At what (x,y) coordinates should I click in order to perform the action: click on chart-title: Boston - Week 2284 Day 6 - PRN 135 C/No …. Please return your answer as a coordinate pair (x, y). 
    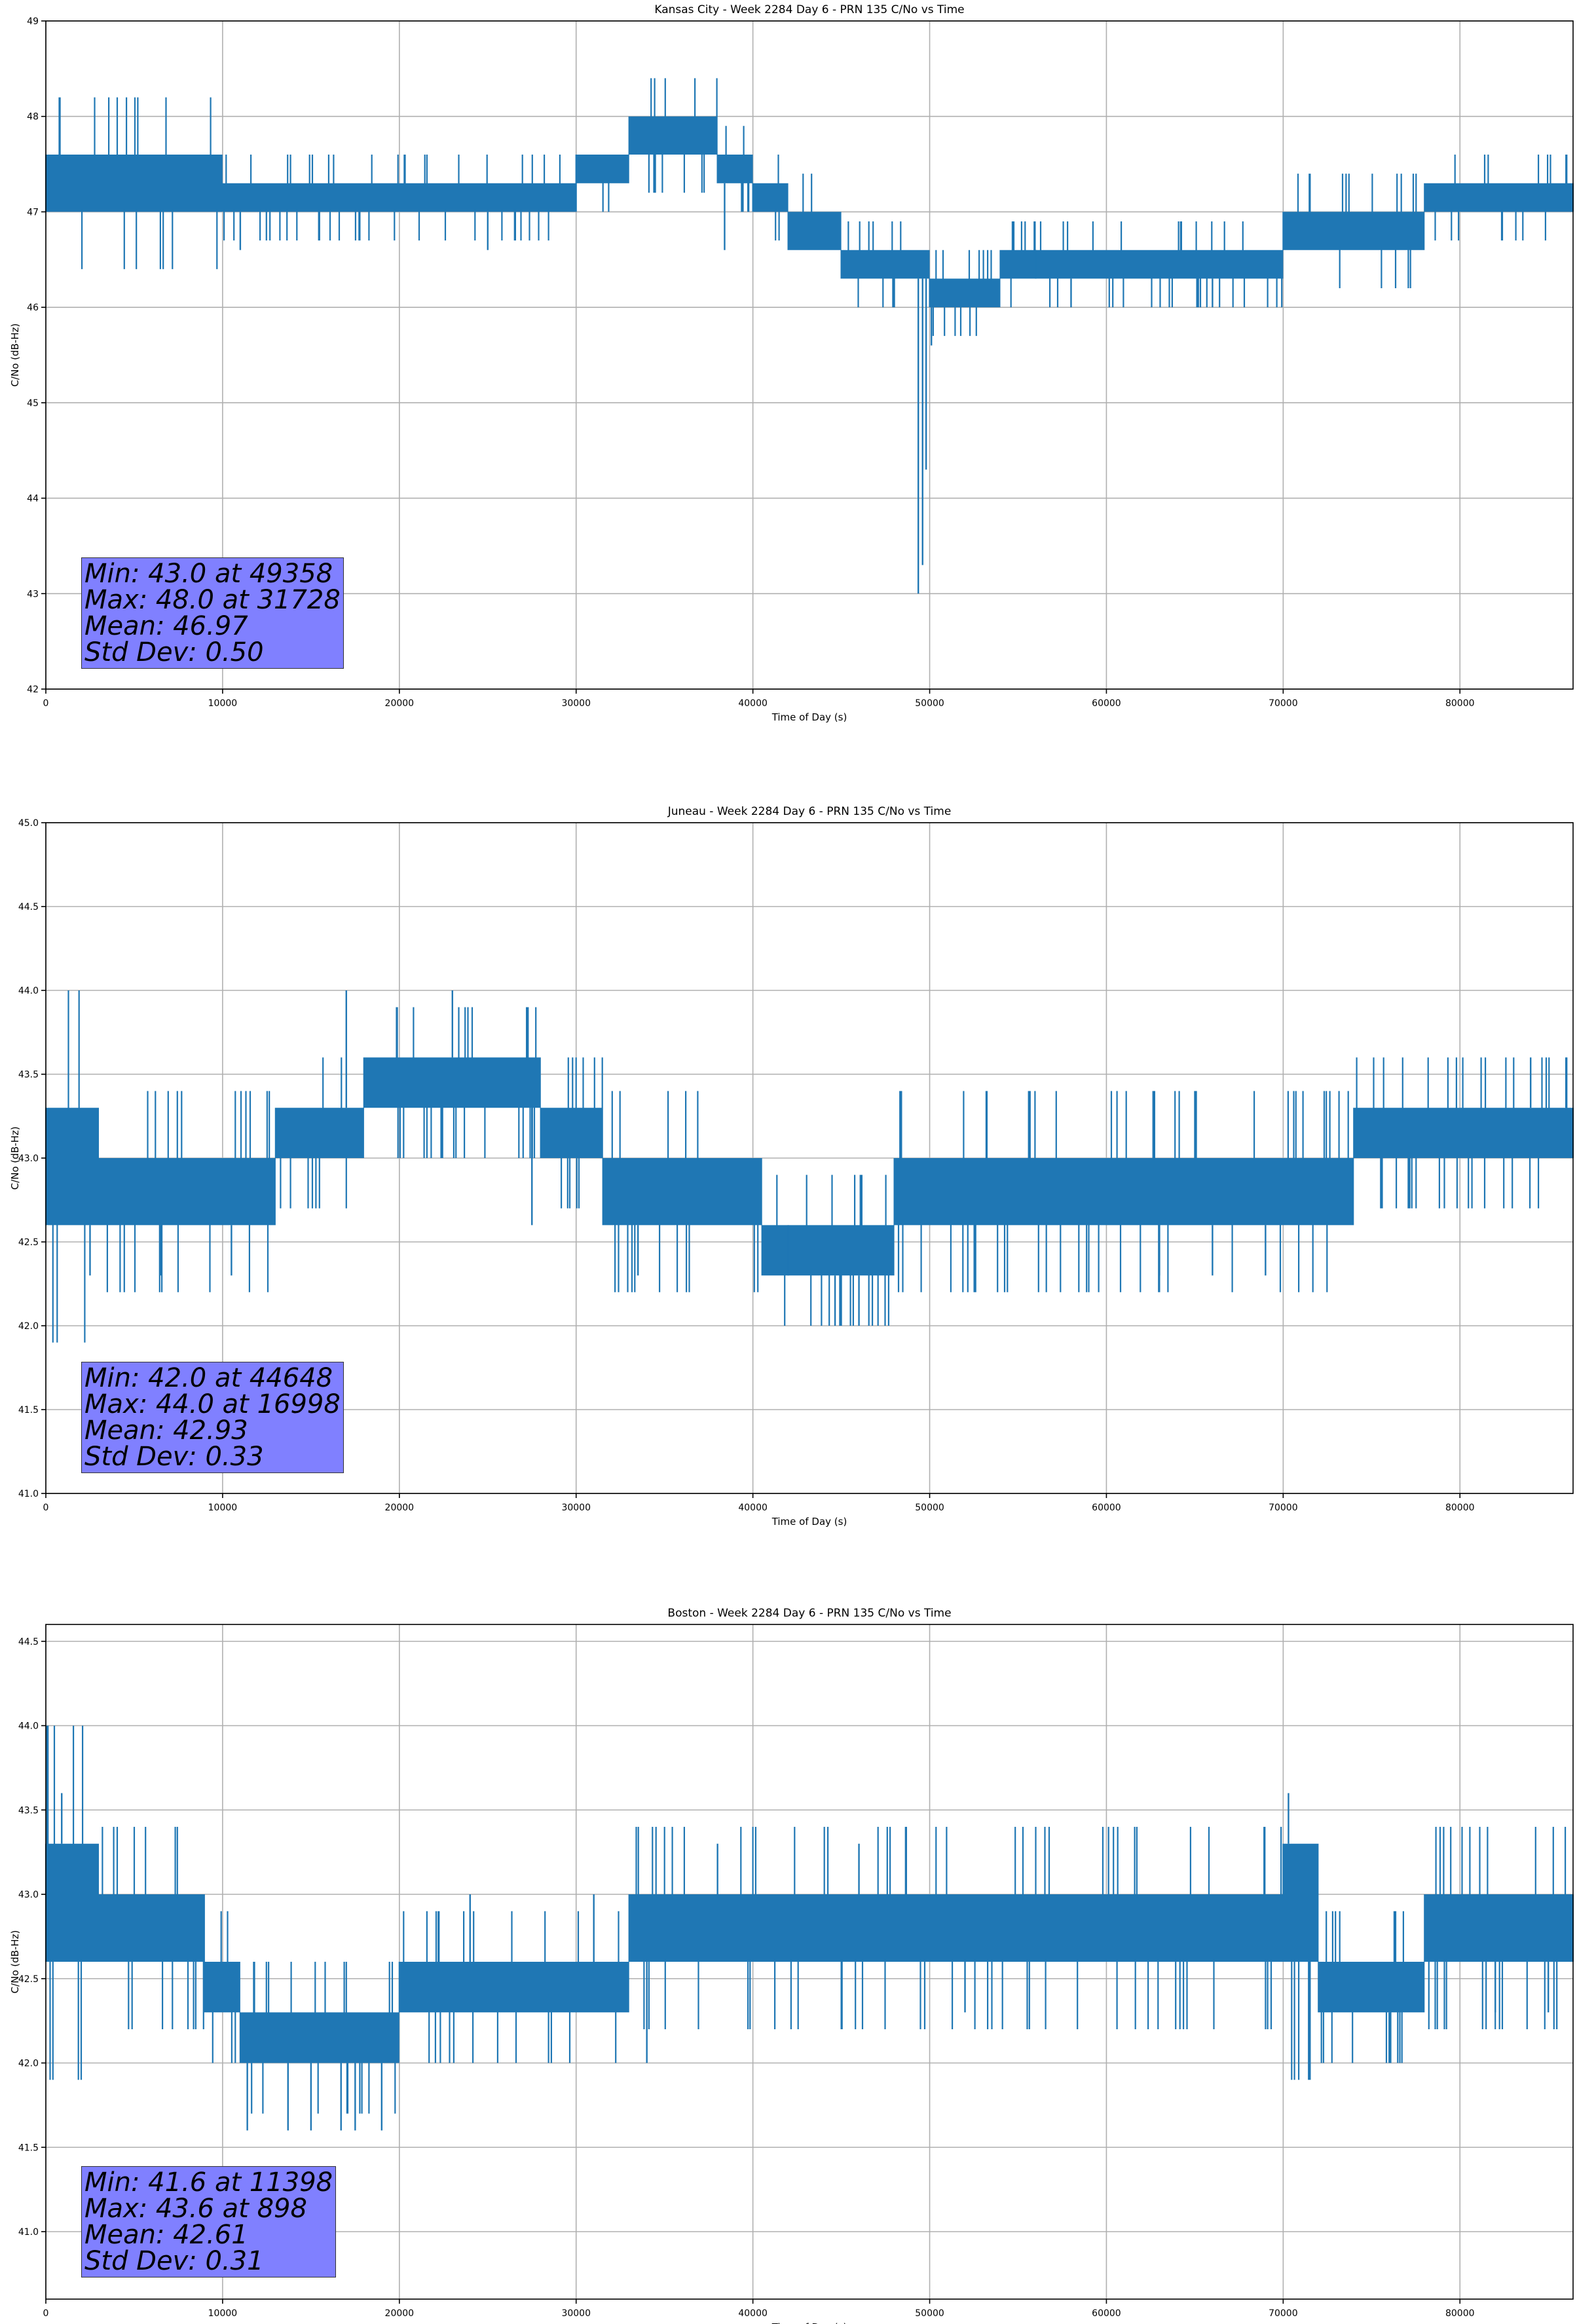
    Looking at the image, I should click on (809, 1613).